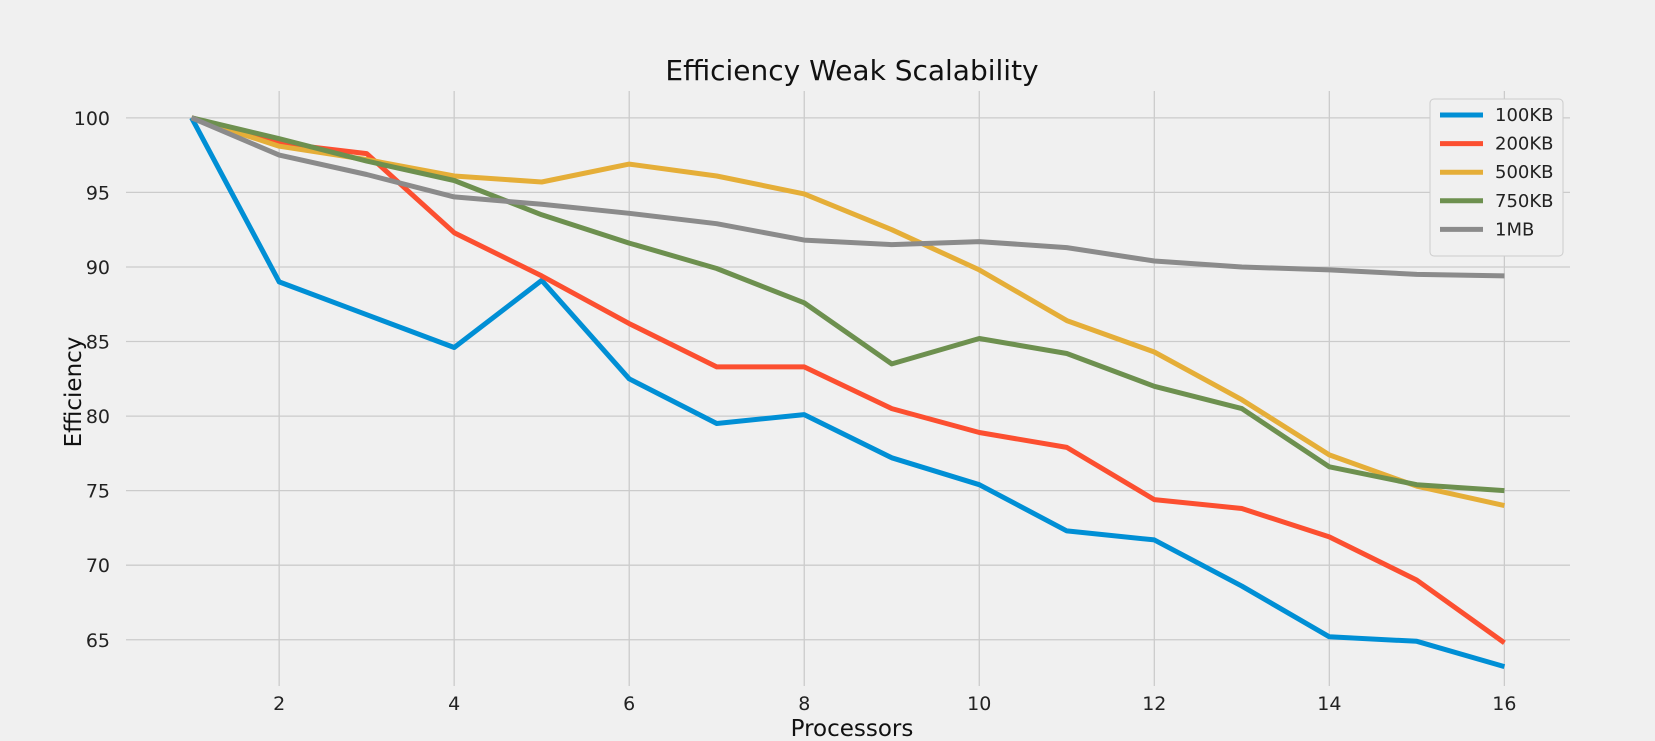 Image resolution: width=1655 pixels, height=741 pixels. I want to click on y-tick-label: 85, so click(98, 343).